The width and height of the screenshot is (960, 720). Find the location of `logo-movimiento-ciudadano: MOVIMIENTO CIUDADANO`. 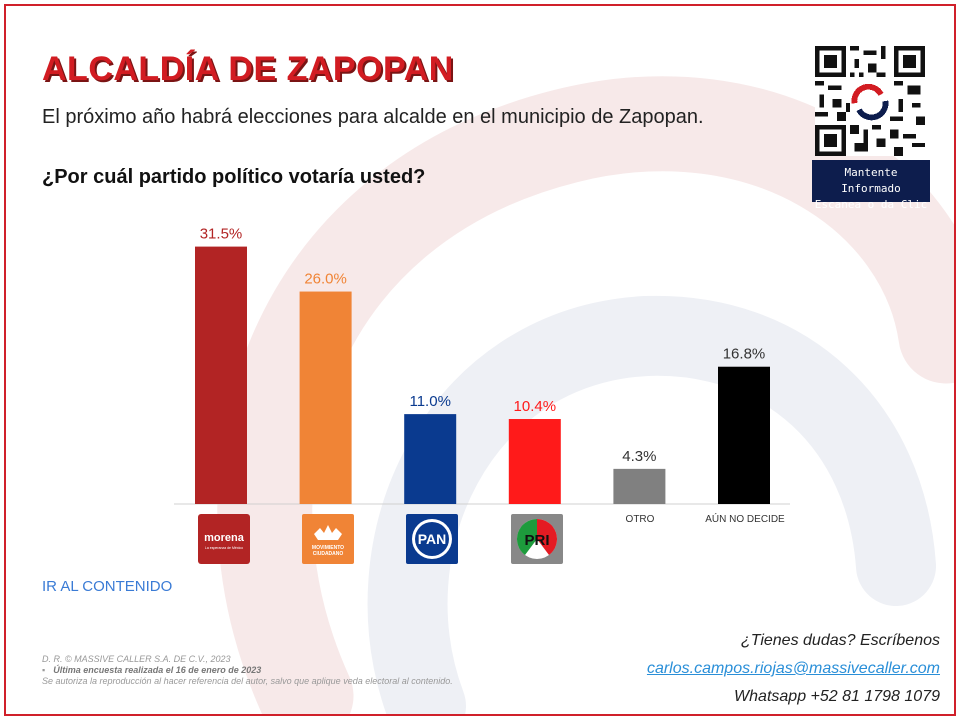

logo-movimiento-ciudadano: MOVIMIENTO CIUDADANO is located at coordinates (328, 539).